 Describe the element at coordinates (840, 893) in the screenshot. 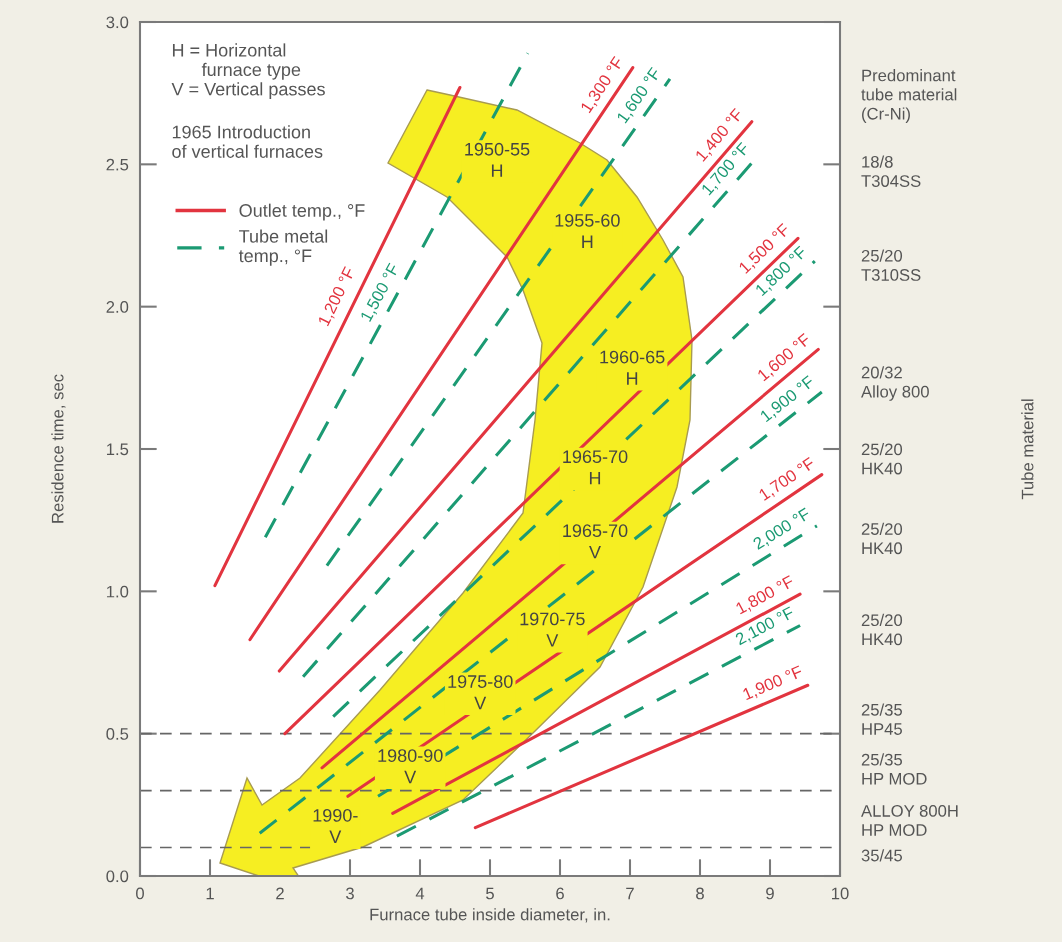

I see `x-tick-label: 10` at that location.